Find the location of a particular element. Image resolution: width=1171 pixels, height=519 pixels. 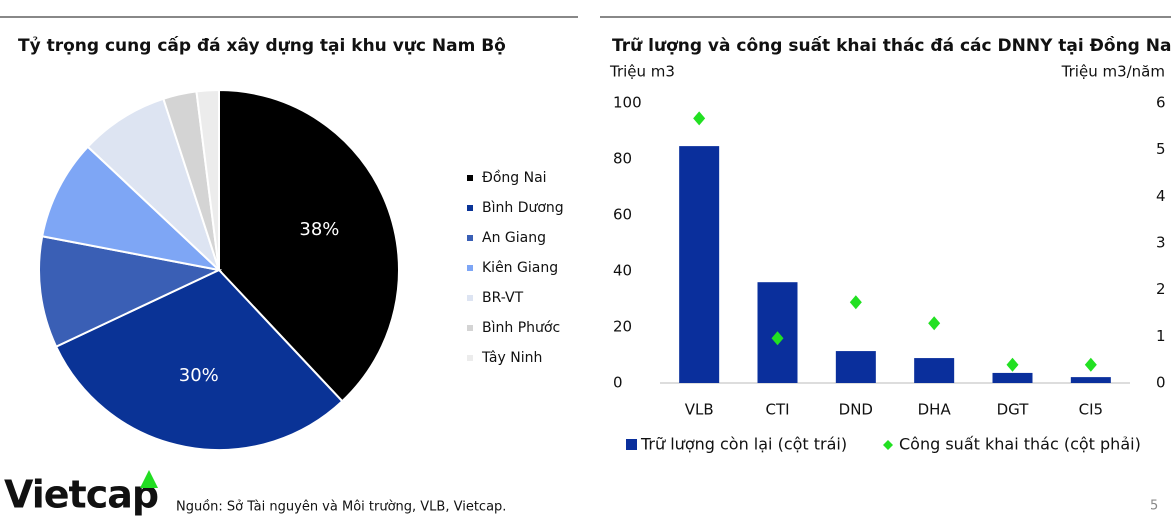

y2-tick-label: 0 is located at coordinates (1161, 383).